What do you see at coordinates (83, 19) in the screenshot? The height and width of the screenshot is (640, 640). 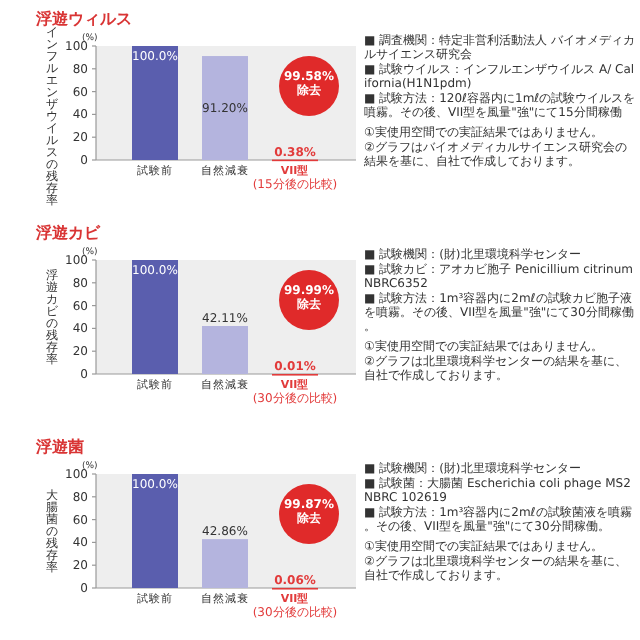 I see `chart-title: 浮遊ウィルス` at bounding box center [83, 19].